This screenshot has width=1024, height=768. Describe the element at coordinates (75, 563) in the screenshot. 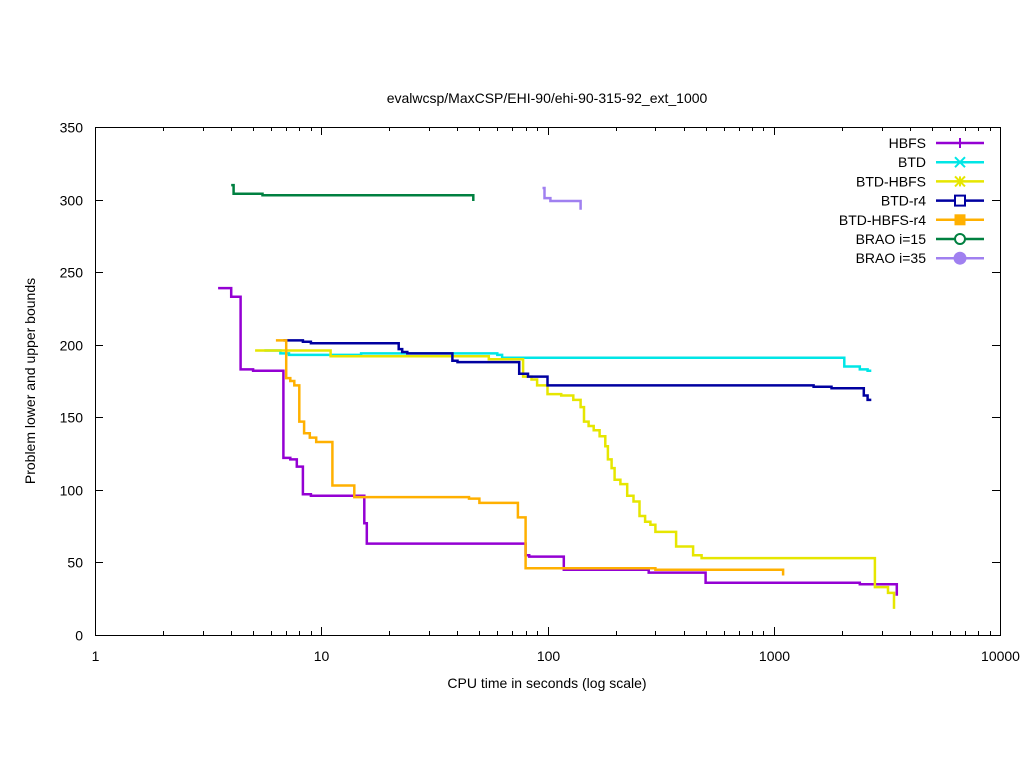

I see `y-tick-label: 50` at that location.